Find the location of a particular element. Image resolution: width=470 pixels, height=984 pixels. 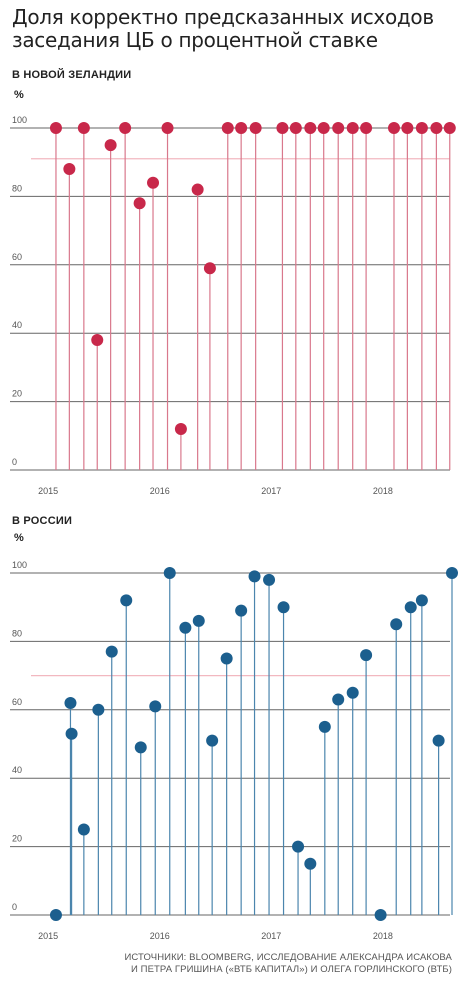

nz-chart-title: В НОВОЙ ЗЕЛАНДИИ is located at coordinates (72, 75).